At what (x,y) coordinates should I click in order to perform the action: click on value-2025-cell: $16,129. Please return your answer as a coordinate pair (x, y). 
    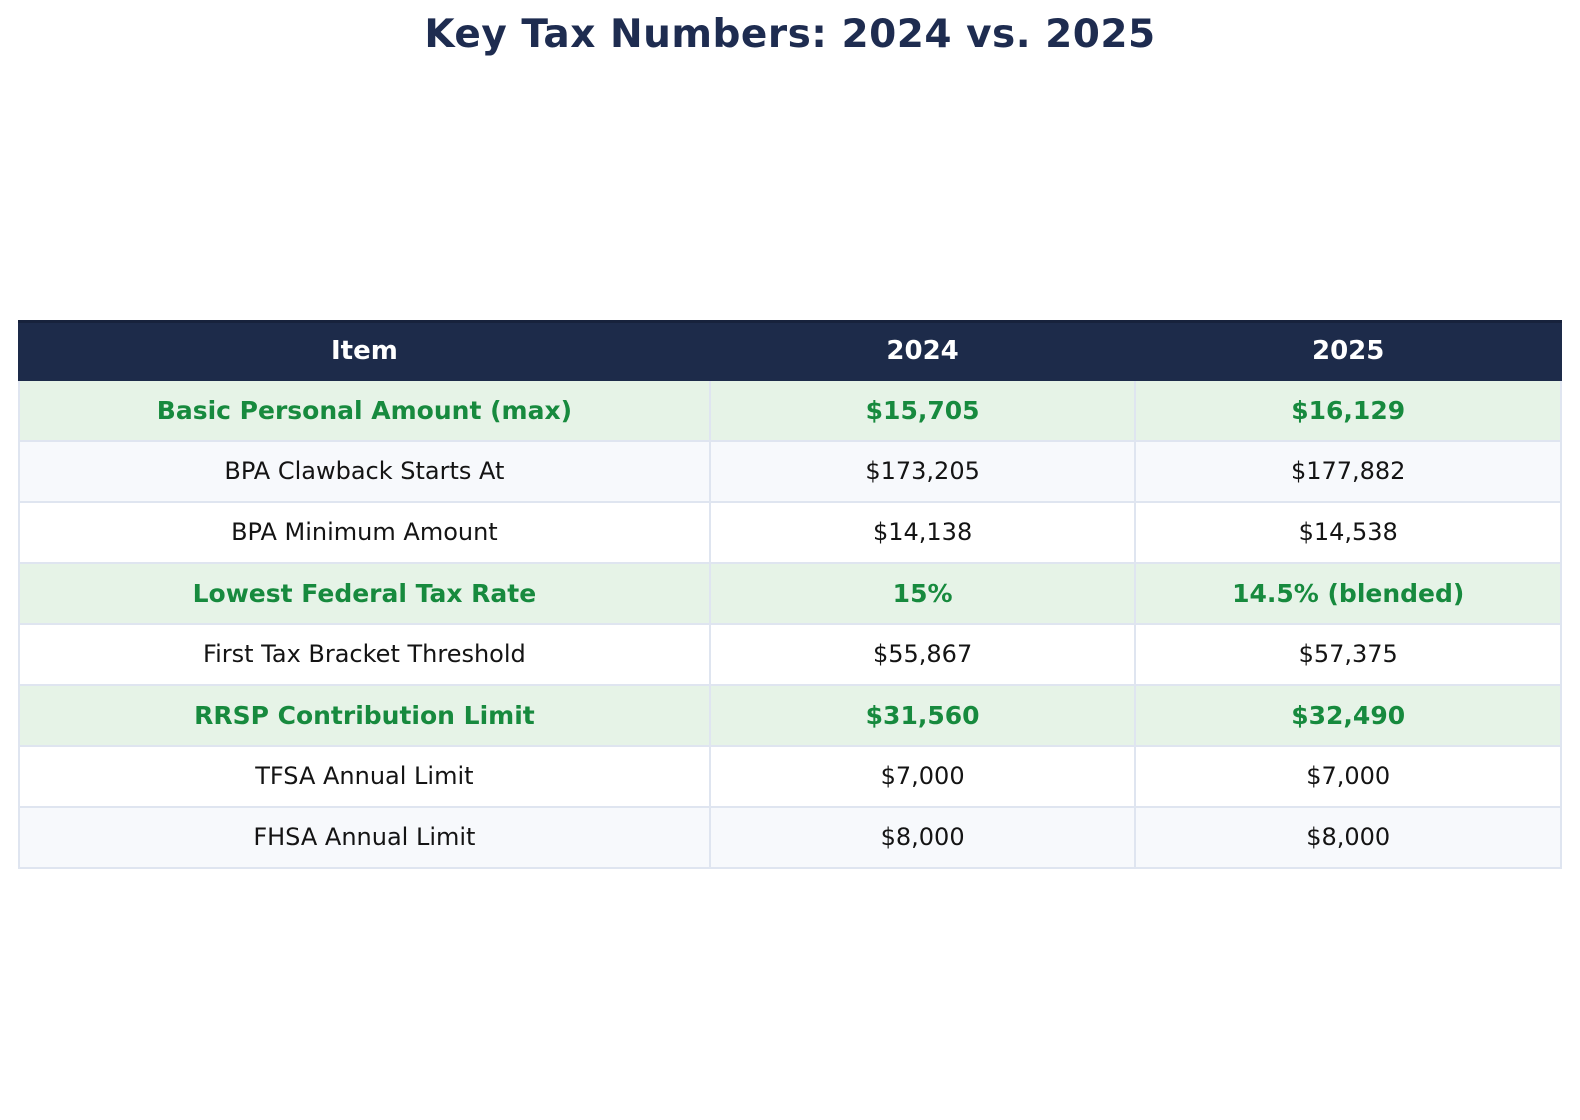
    Looking at the image, I should click on (1348, 410).